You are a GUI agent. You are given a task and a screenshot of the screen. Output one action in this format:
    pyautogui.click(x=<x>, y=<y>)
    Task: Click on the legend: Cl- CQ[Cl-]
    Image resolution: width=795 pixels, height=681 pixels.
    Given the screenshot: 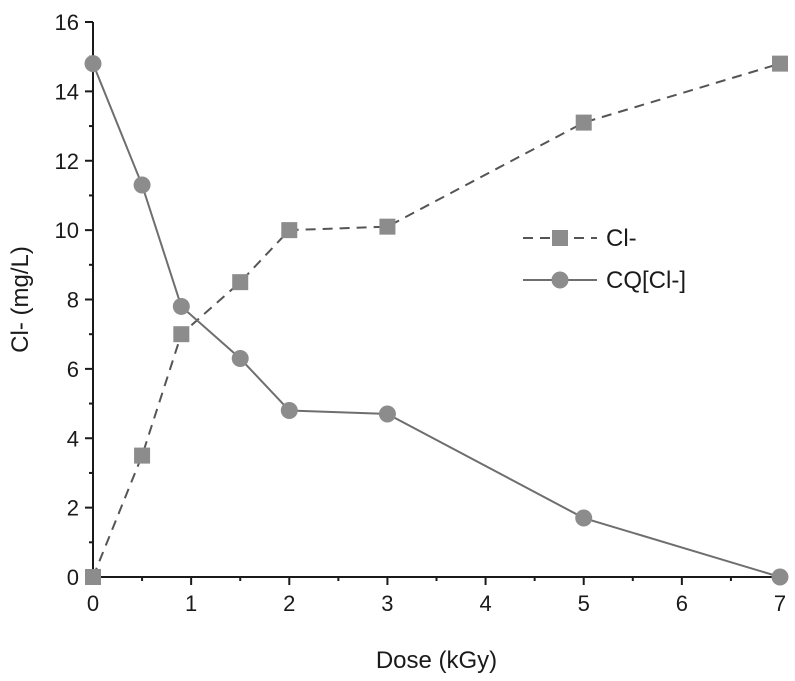 What is the action you would take?
    pyautogui.click(x=604, y=259)
    